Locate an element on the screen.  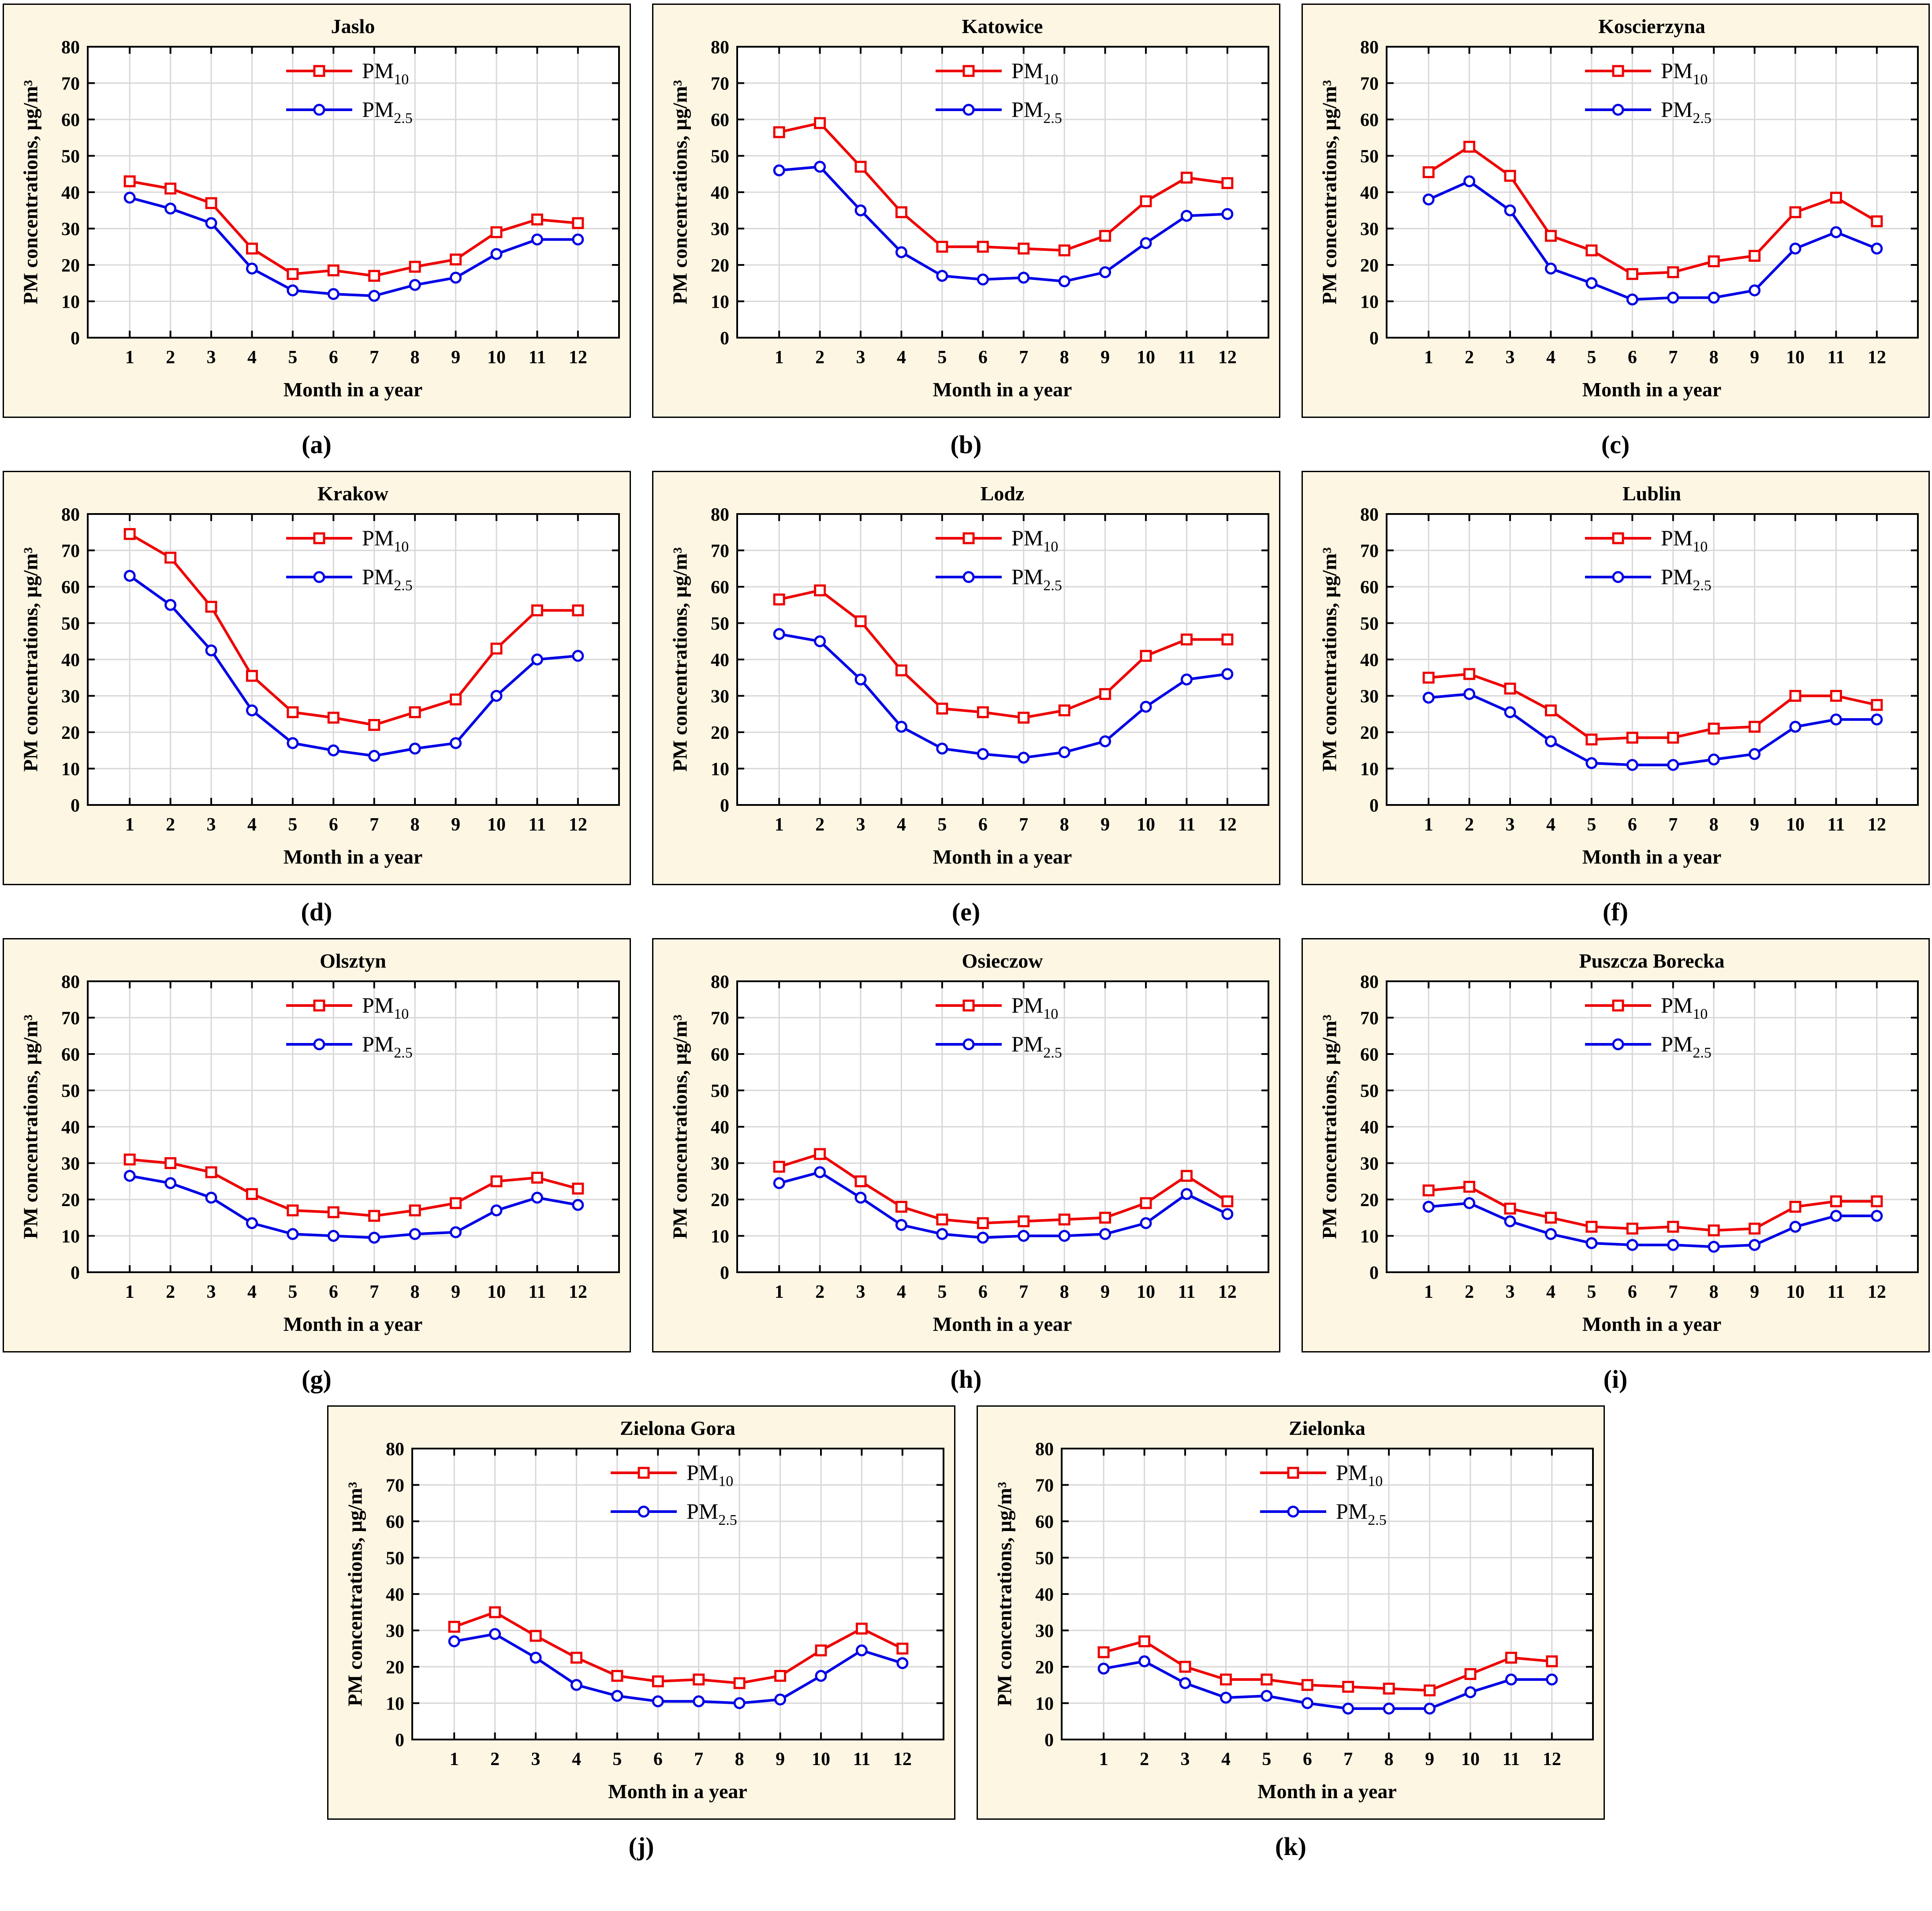
x-tick-label: 8 is located at coordinates (414, 1292).